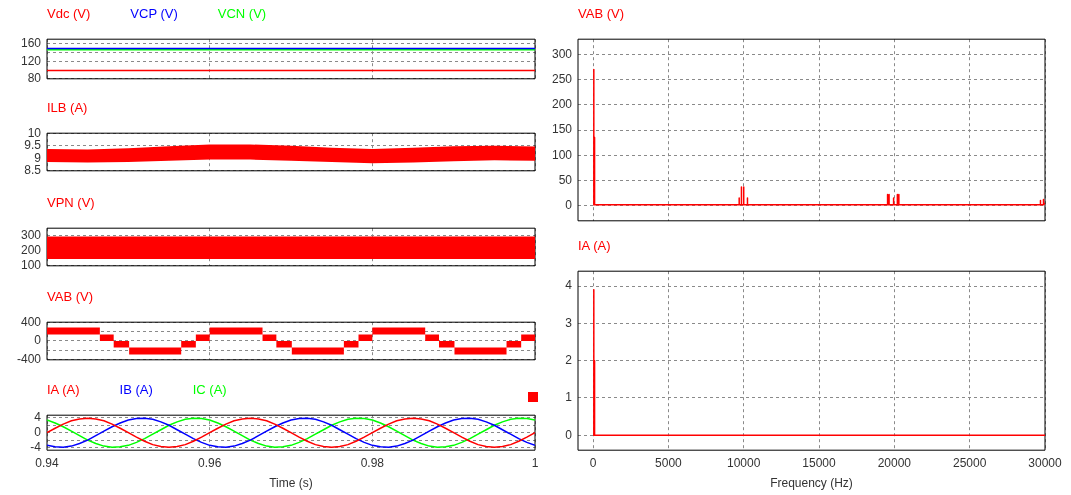 The image size is (1071, 495). What do you see at coordinates (69, 13) in the screenshot?
I see `text: Vdc (V)` at bounding box center [69, 13].